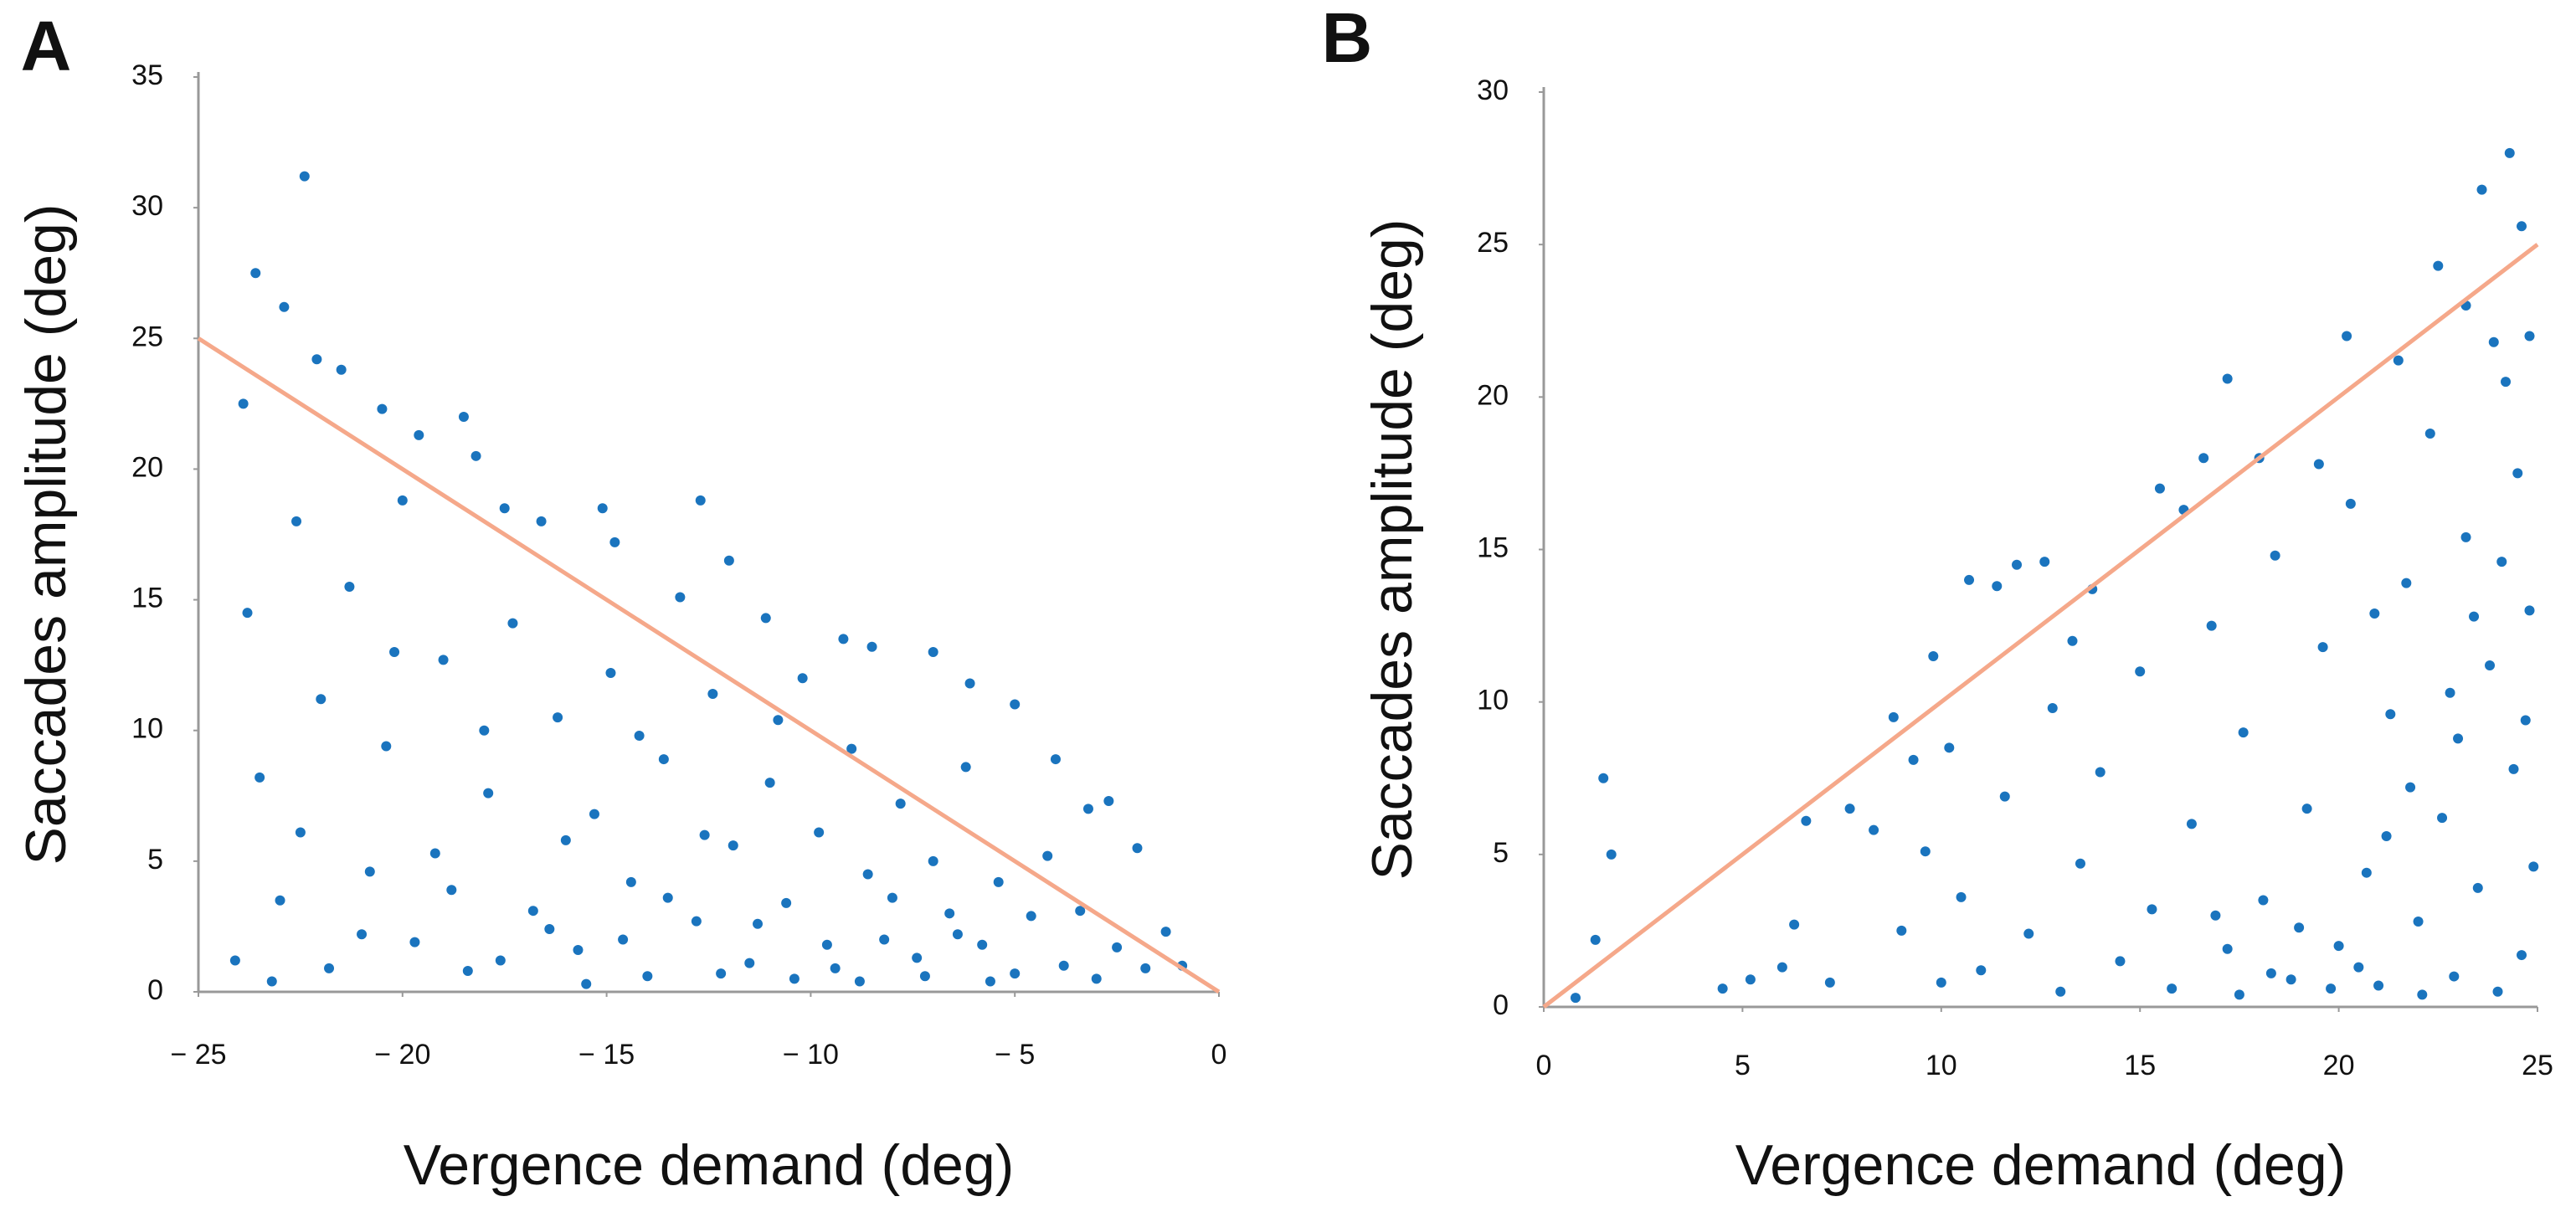 The image size is (2576, 1217). Describe the element at coordinates (811, 1055) in the screenshot. I see `x-tick-label: − 10` at that location.